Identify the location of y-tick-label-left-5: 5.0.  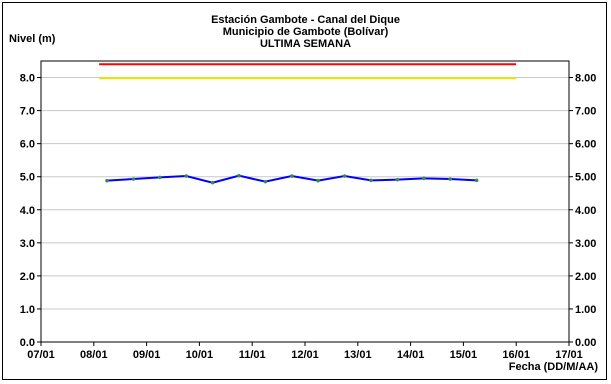
(27, 178).